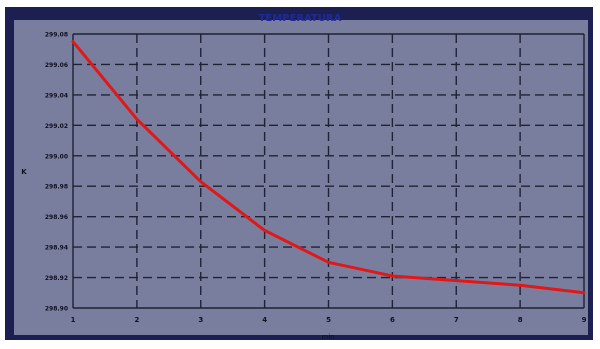 The image size is (600, 349). What do you see at coordinates (56, 65) in the screenshot?
I see `y-tick-label: 299.06` at bounding box center [56, 65].